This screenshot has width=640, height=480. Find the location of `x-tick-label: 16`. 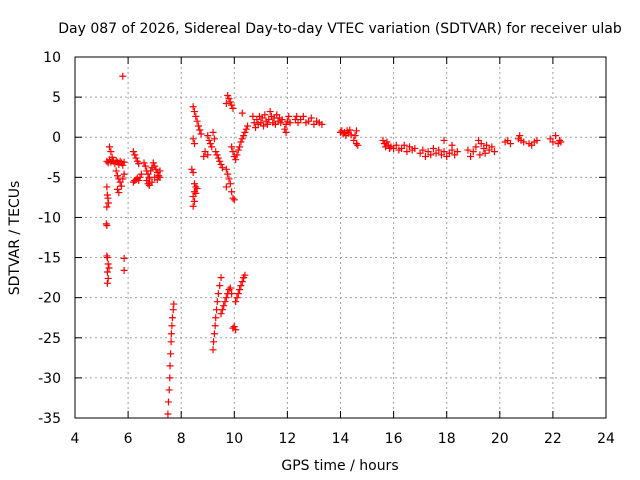

x-tick-label: 16 is located at coordinates (394, 439).